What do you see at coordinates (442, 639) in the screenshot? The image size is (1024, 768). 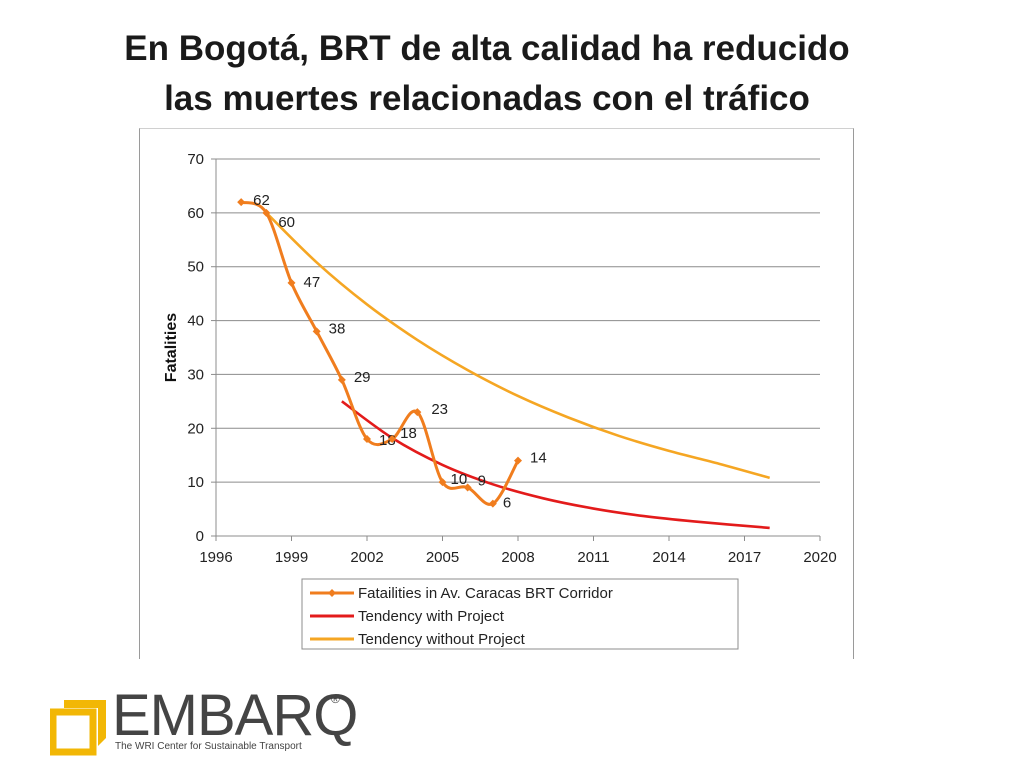 I see `legend-label: Tendency without Project` at bounding box center [442, 639].